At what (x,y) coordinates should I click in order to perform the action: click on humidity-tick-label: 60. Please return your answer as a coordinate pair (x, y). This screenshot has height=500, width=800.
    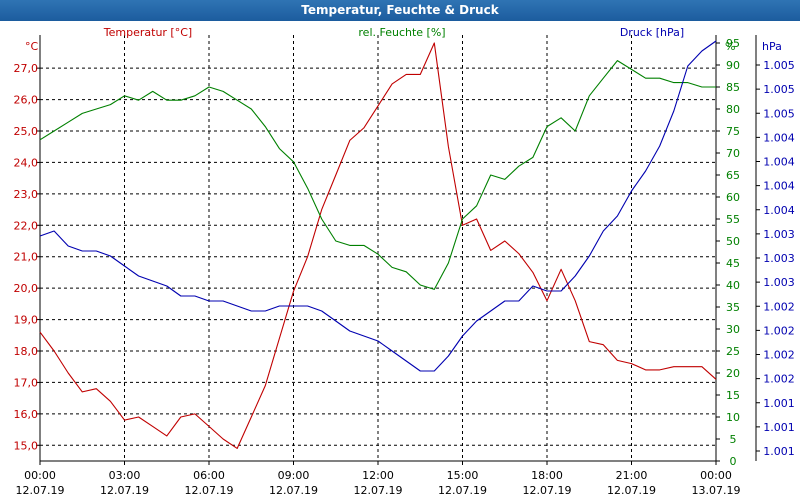
    Looking at the image, I should click on (733, 197).